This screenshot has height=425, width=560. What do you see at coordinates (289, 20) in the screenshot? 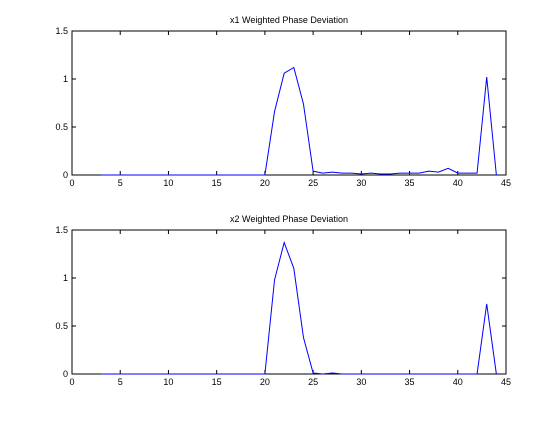
I see `chart-title: x1 Weighted Phase Deviation` at bounding box center [289, 20].